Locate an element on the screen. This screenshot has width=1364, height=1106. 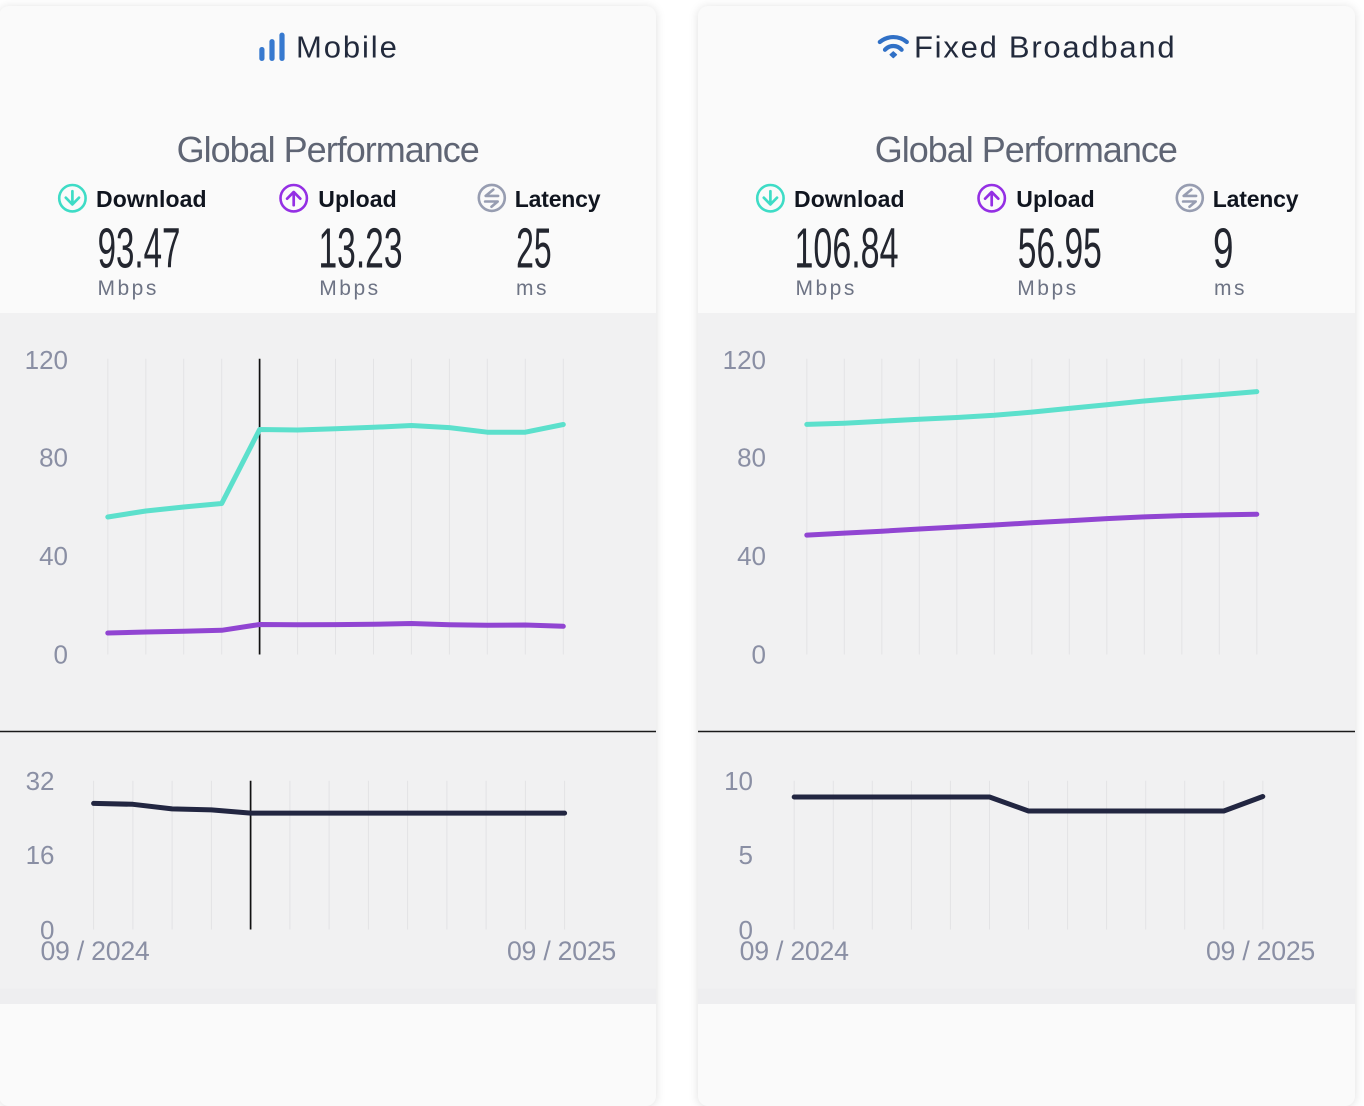
svg-text: 106.84 is located at coordinates (847, 249).